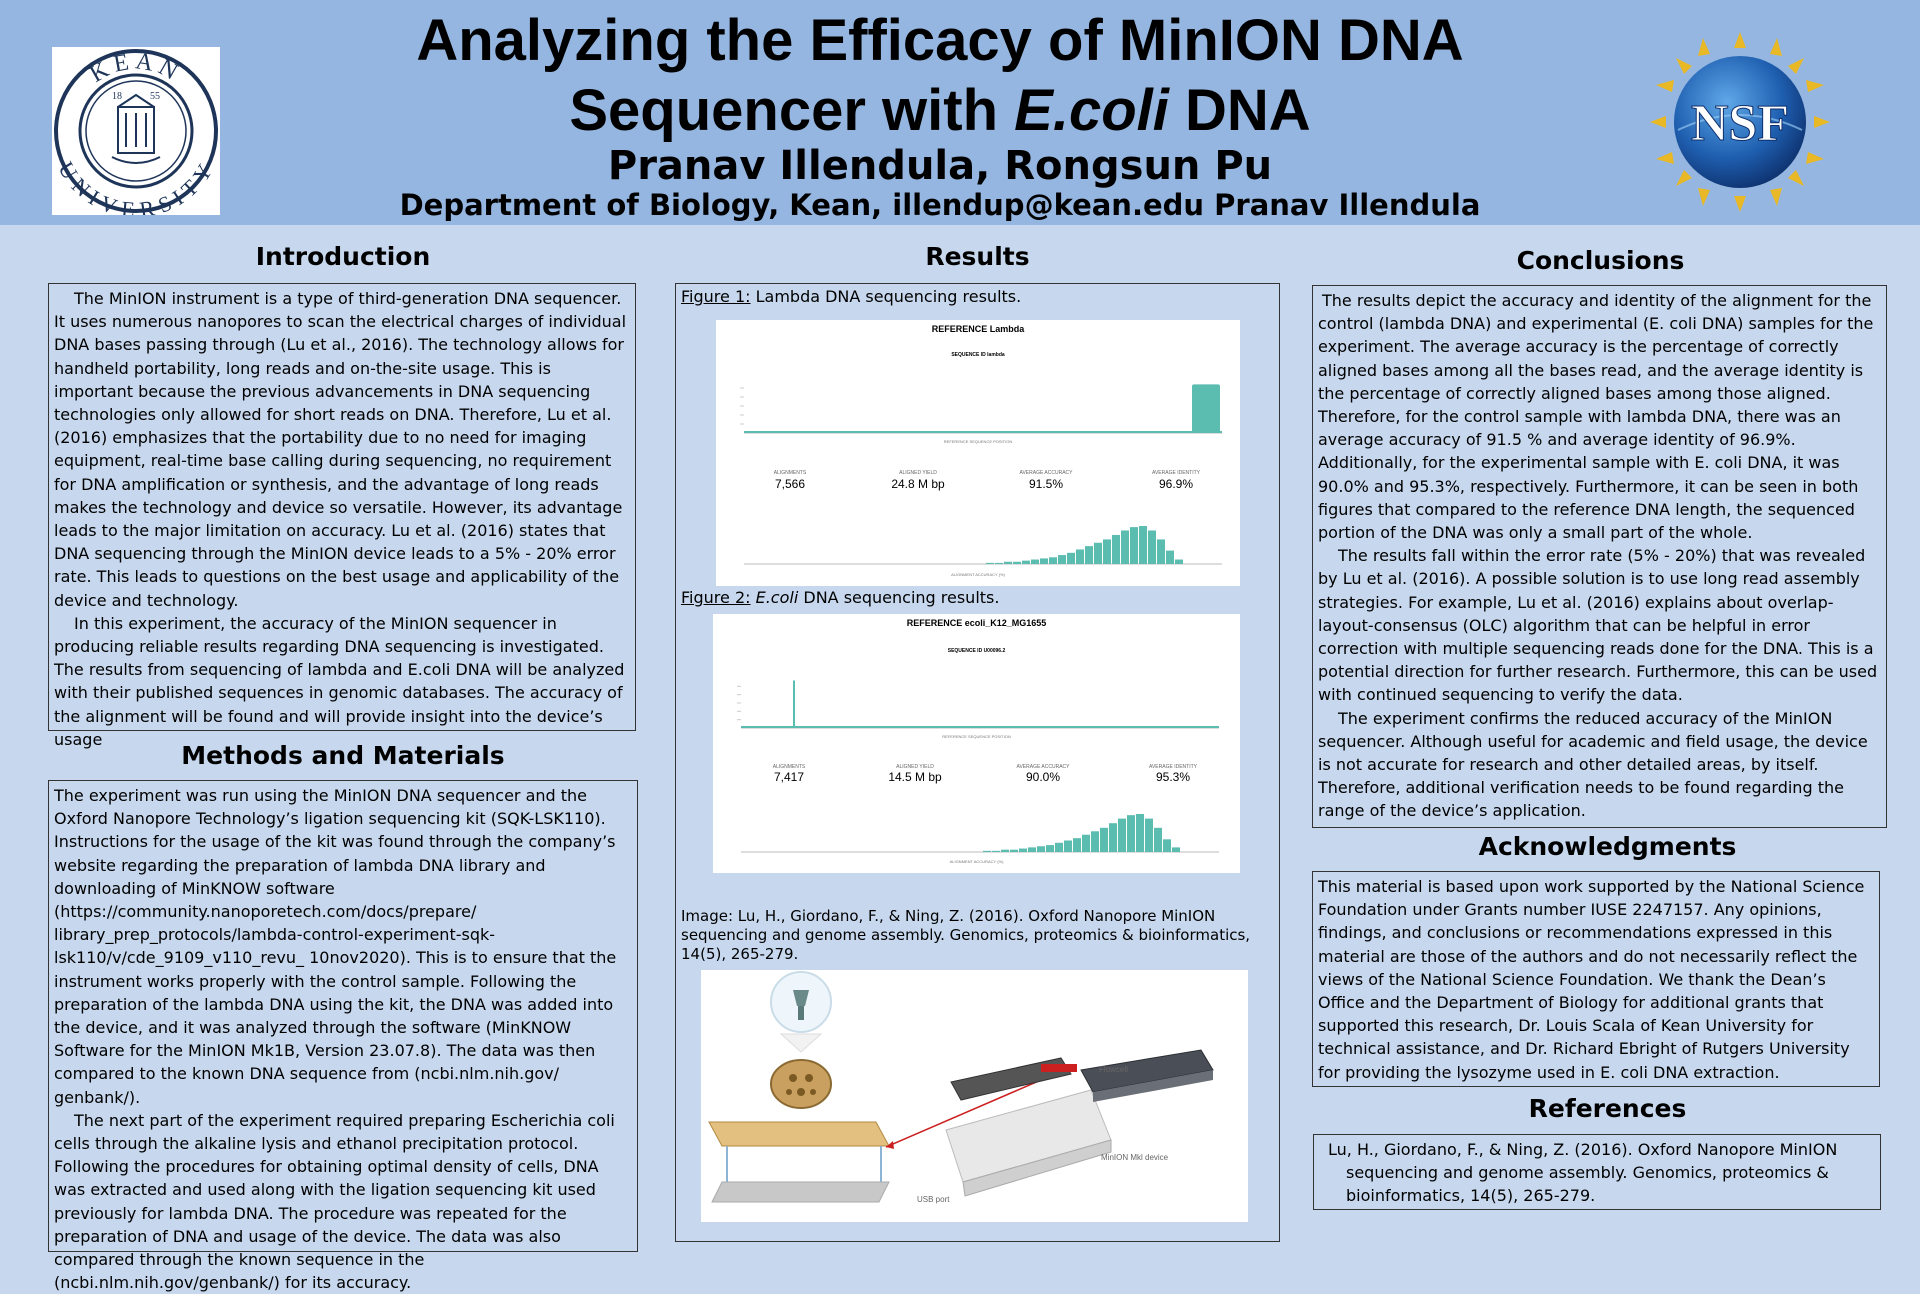 The width and height of the screenshot is (1920, 1294). What do you see at coordinates (976, 623) in the screenshot?
I see `chart-2-title: REFERENCE ecoli_K12_MG1655` at bounding box center [976, 623].